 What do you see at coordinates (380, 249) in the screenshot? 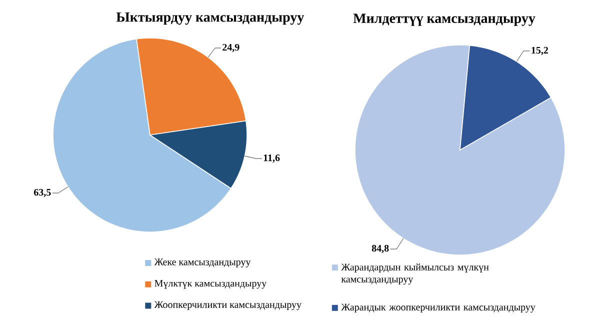
I see `data-label: 84,8` at bounding box center [380, 249].